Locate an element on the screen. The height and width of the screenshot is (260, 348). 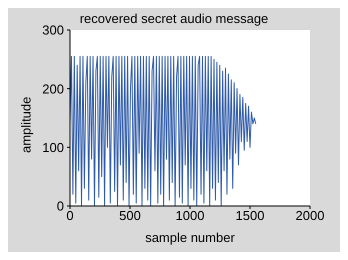
x-tick-label: 2000 is located at coordinates (310, 216).